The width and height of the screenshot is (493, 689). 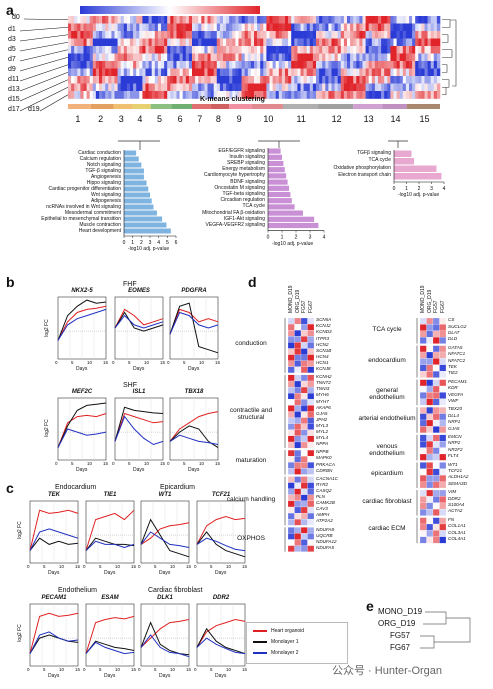 What do you see at coordinates (12, 39) in the screenshot?
I see `day-label-d3: d3` at bounding box center [12, 39].